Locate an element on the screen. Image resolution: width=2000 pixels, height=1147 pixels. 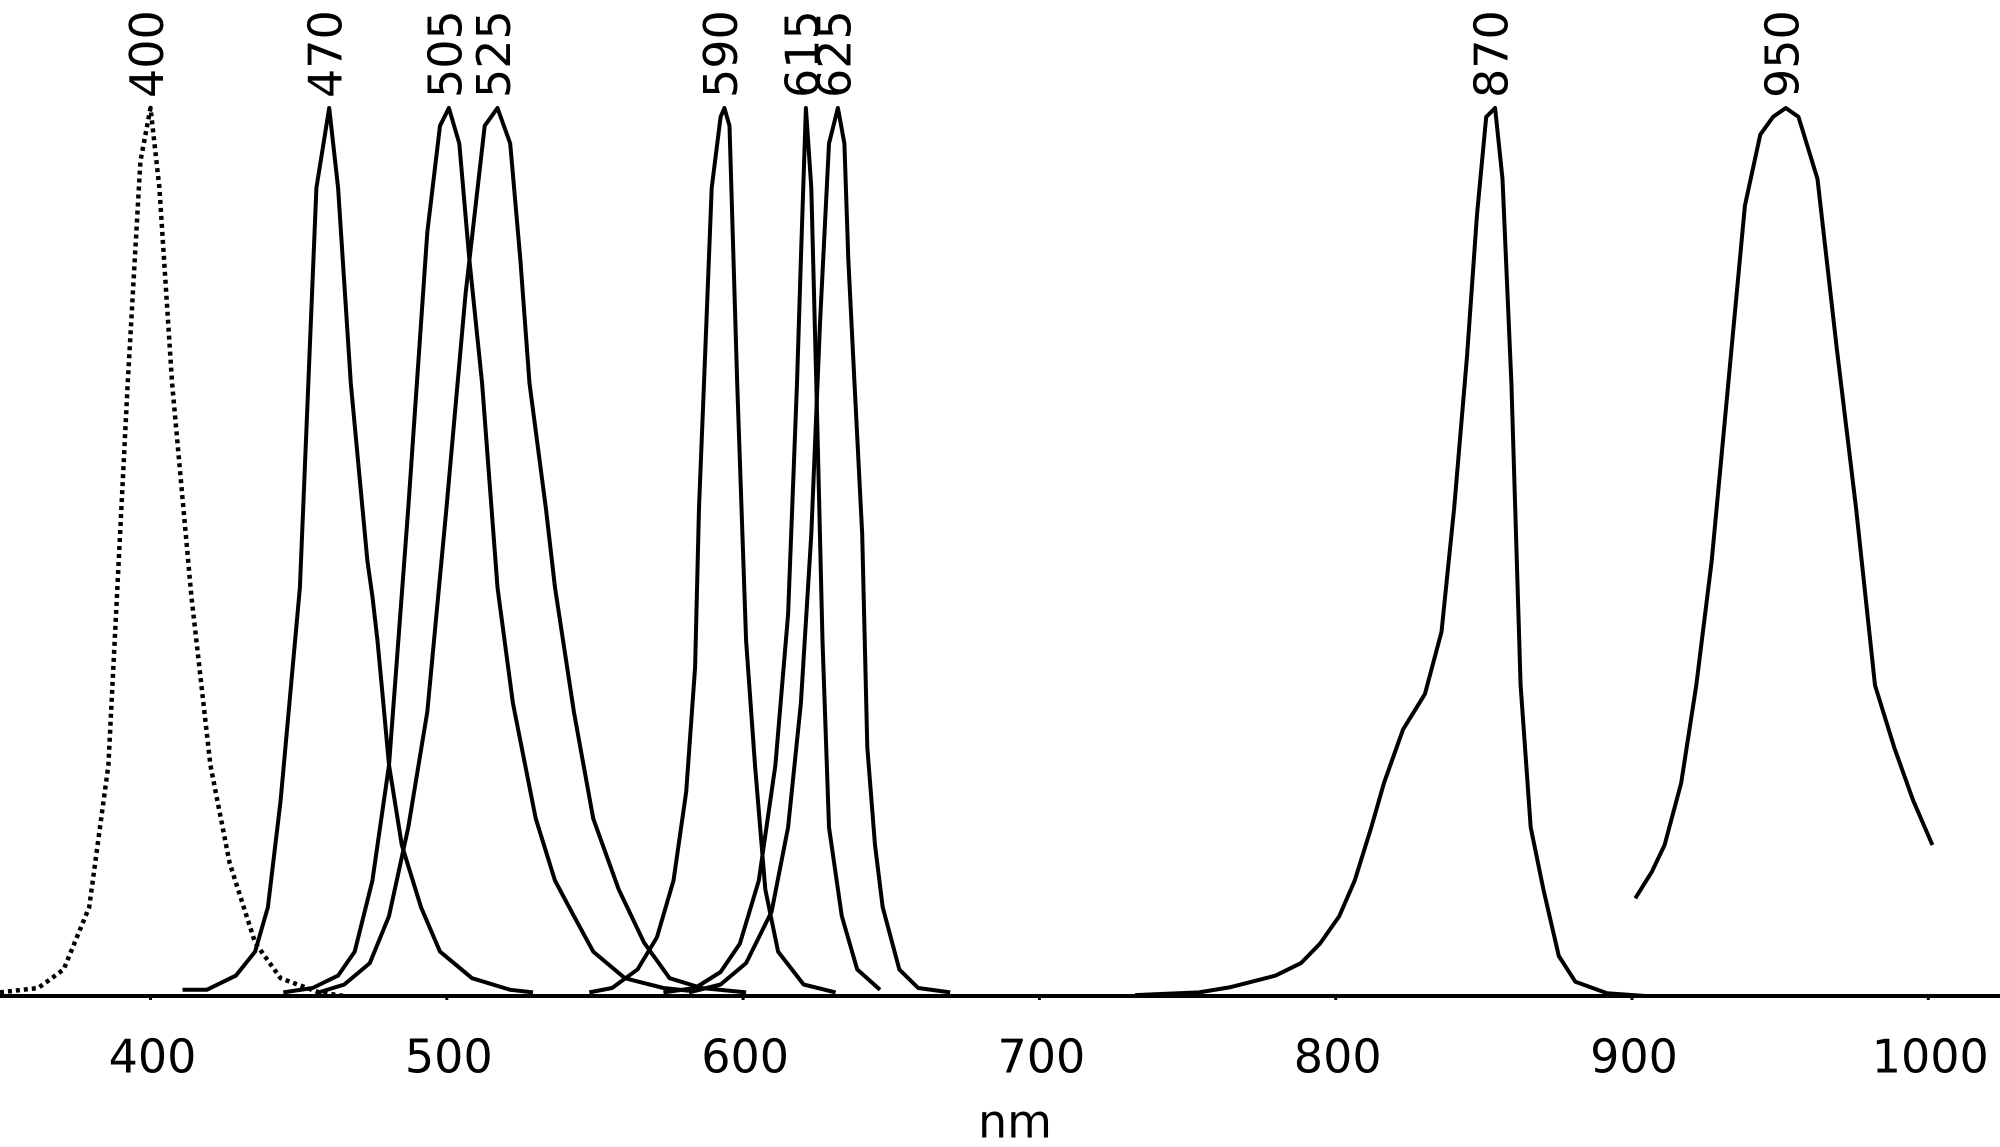
peak-label: 950 is located at coordinates (1782, 54).